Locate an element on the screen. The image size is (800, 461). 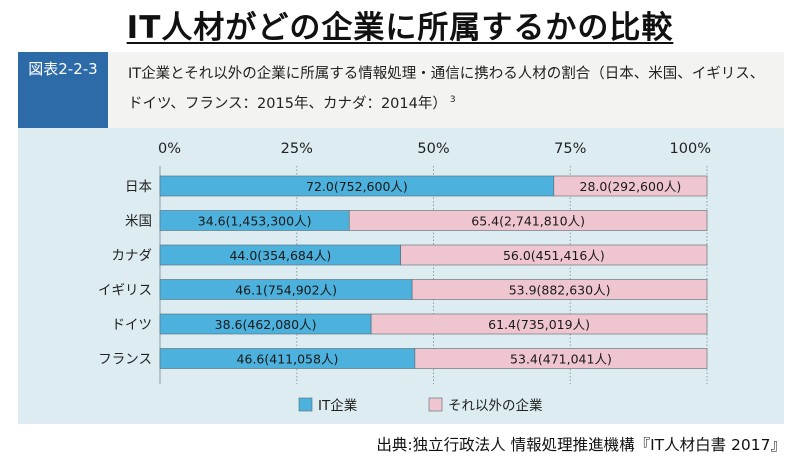
x-tick-label: 0% is located at coordinates (169, 149).